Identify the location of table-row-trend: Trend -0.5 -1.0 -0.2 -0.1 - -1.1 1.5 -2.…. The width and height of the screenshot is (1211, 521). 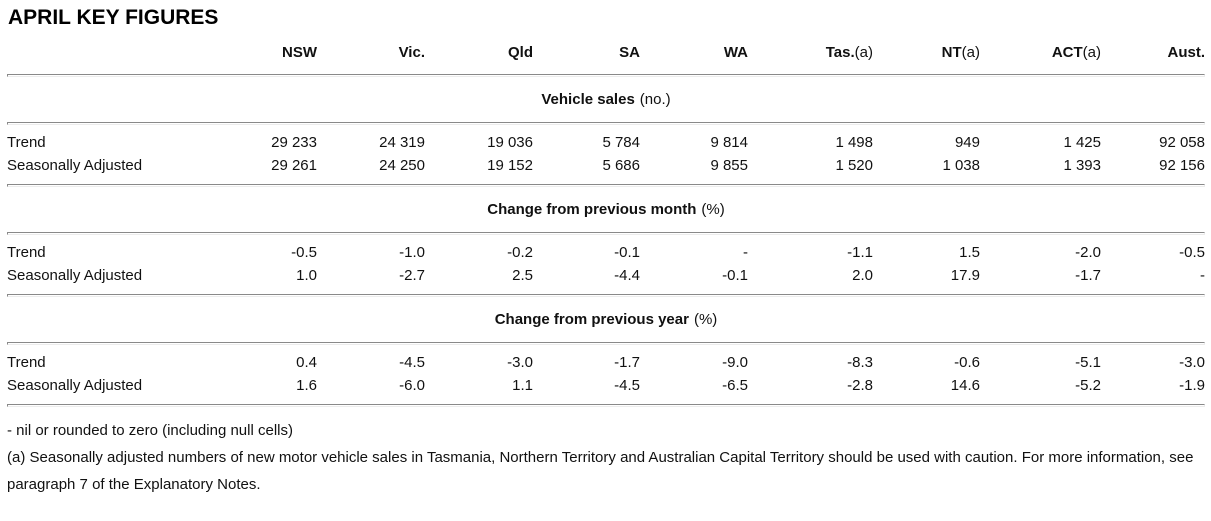
(606, 249).